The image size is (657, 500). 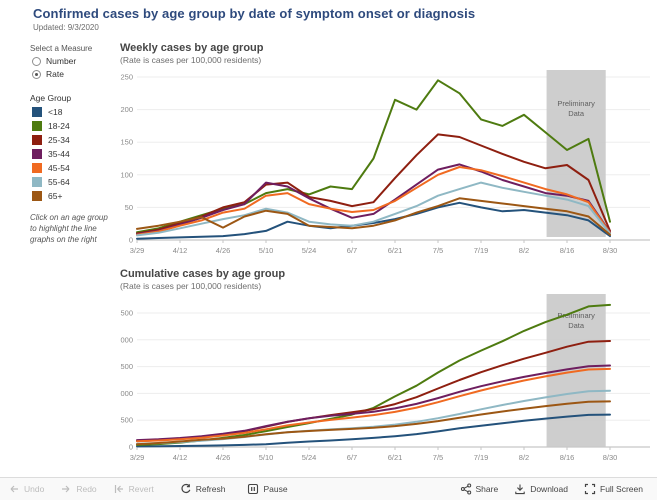 What do you see at coordinates (203, 489) in the screenshot?
I see `refresh-button: Refresh` at bounding box center [203, 489].